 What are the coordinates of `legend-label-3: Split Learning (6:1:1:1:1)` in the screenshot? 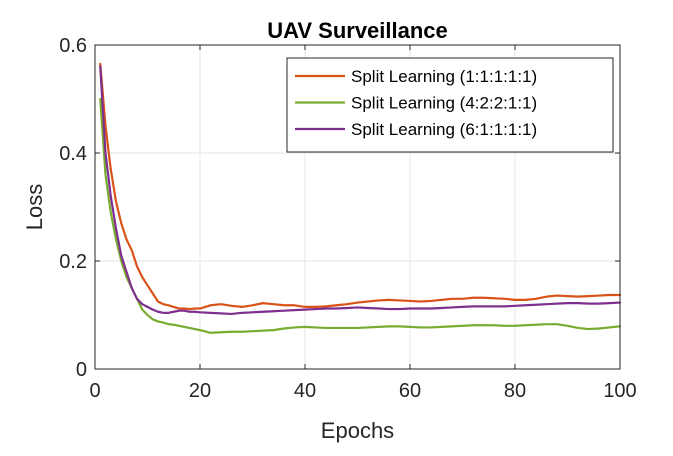 It's located at (444, 129).